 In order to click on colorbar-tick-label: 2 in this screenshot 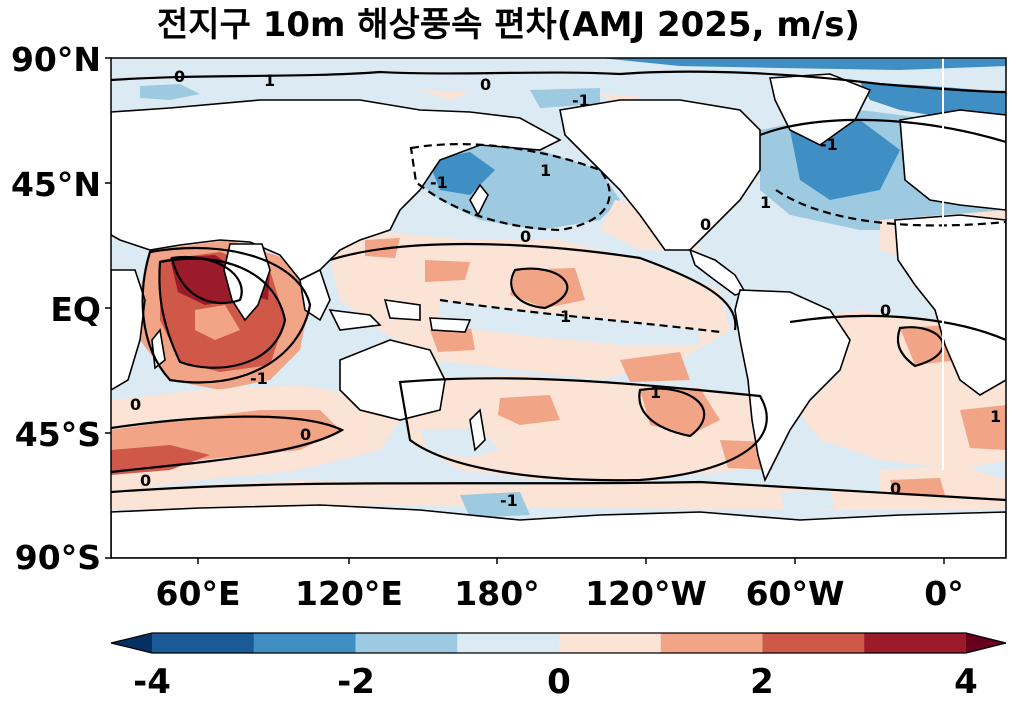, I will do `click(762, 682)`.